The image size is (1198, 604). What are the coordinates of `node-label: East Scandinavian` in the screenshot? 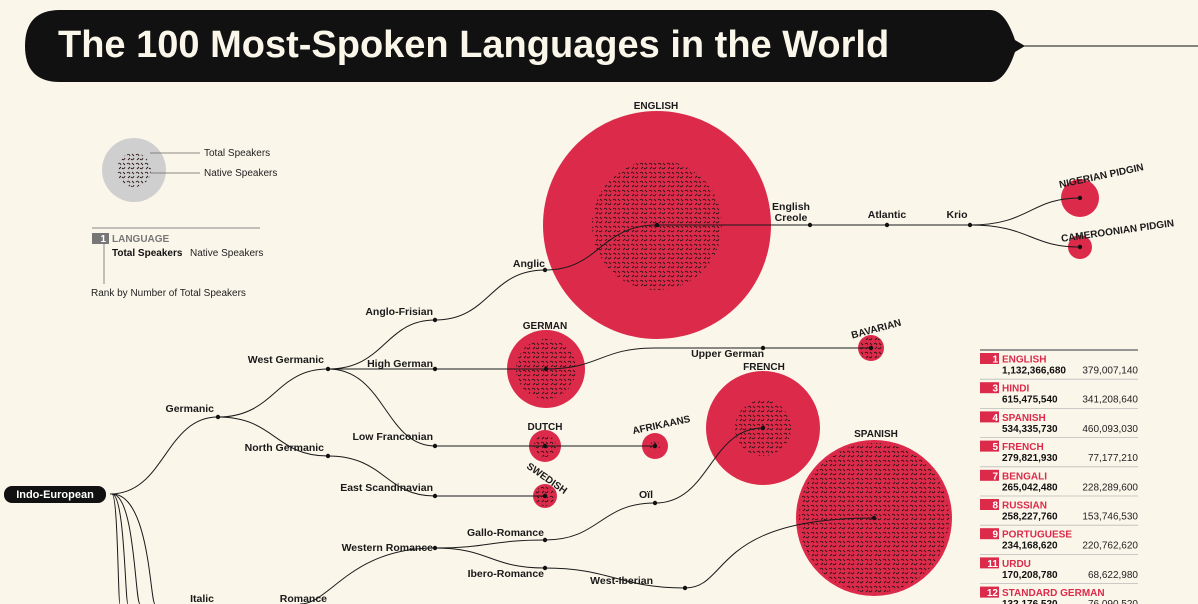 It's located at (386, 488).